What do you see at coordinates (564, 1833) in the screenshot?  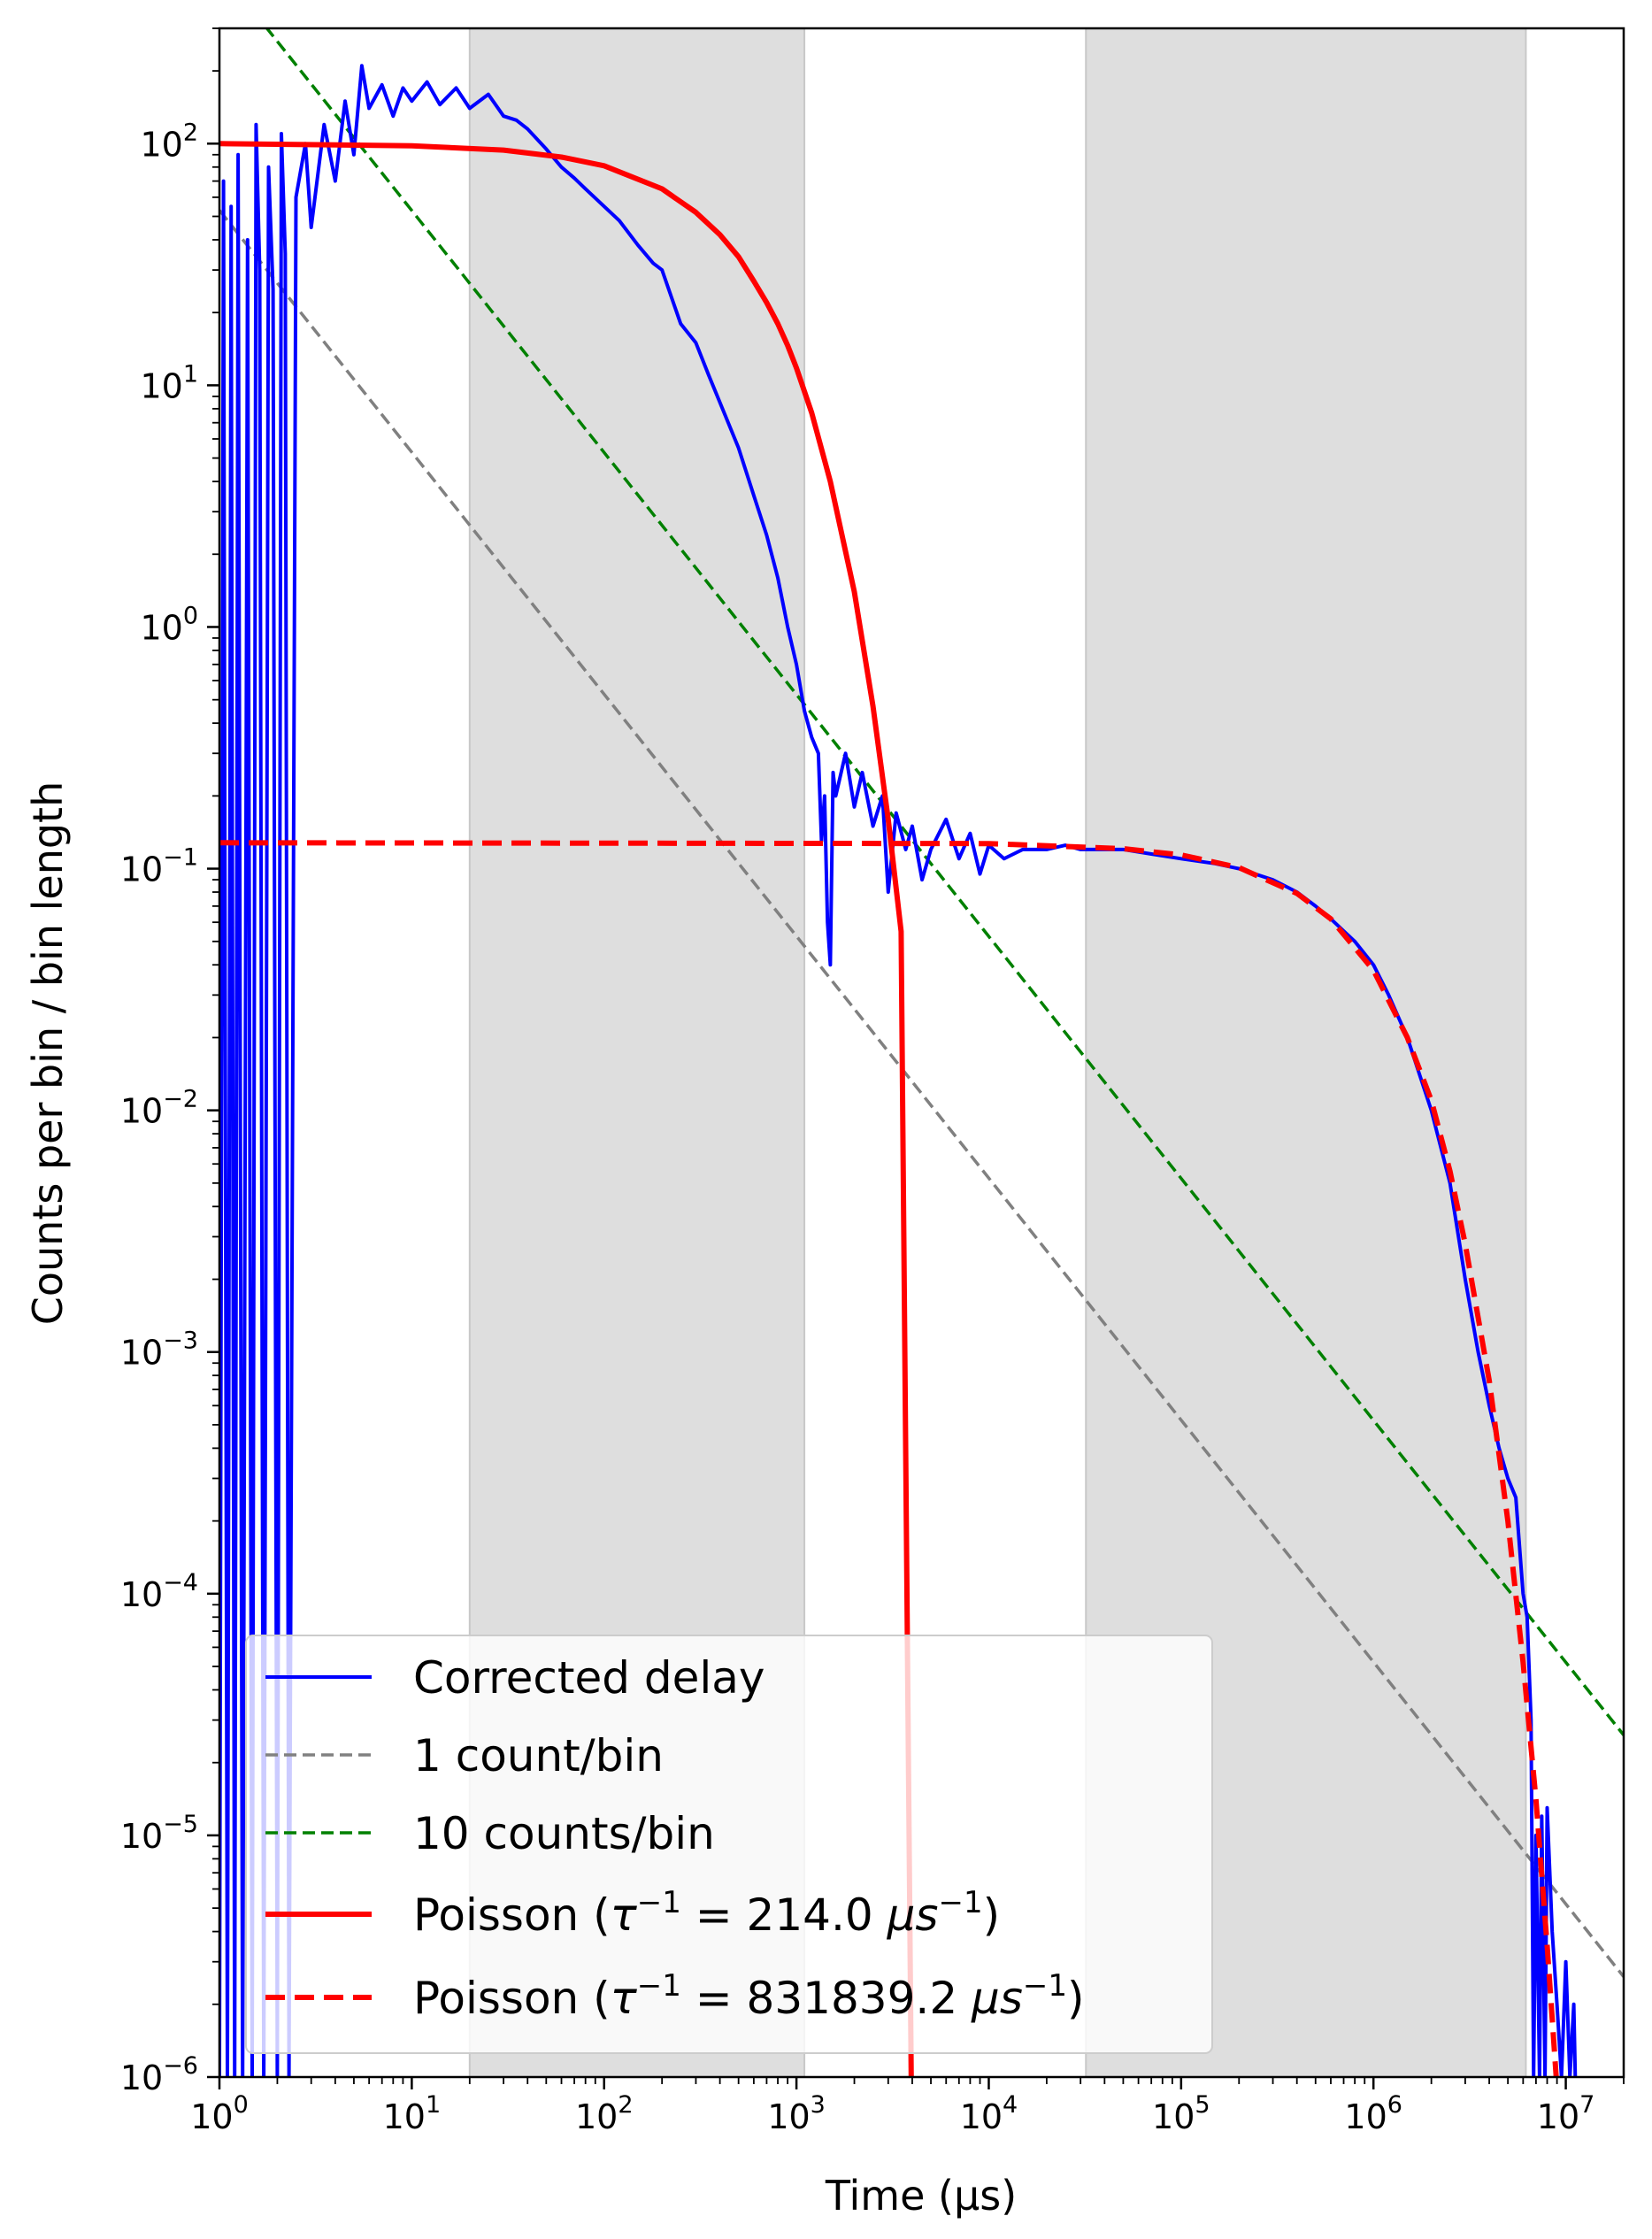 I see `legend-label: 10 counts/bin` at bounding box center [564, 1833].